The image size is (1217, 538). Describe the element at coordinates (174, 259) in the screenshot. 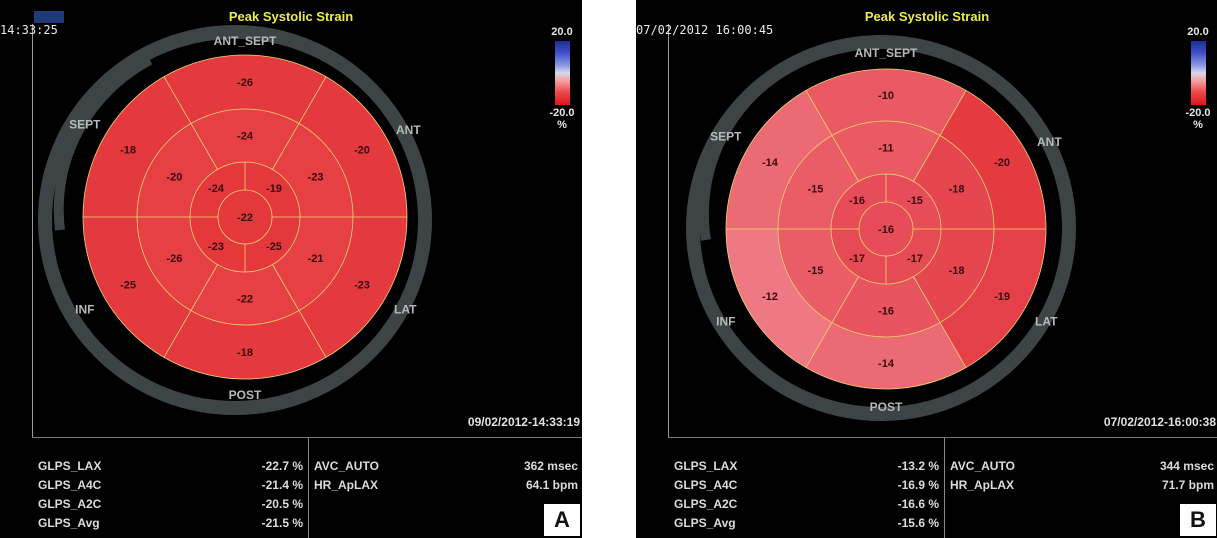

I see `mid-value: -26` at that location.